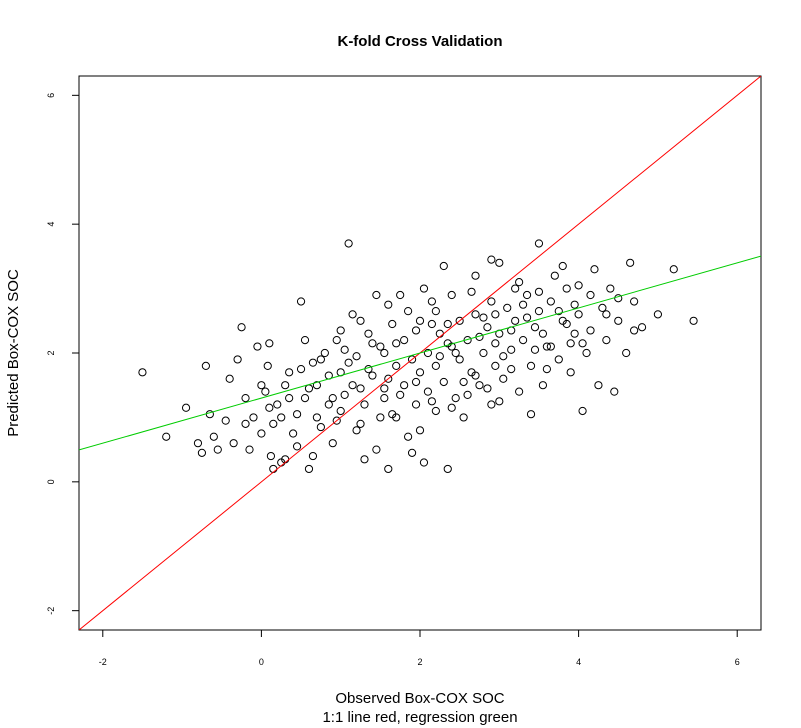 Image resolution: width=801 pixels, height=728 pixels. Describe the element at coordinates (419, 41) in the screenshot. I see `chart-title: K-fold Cross Validation` at that location.